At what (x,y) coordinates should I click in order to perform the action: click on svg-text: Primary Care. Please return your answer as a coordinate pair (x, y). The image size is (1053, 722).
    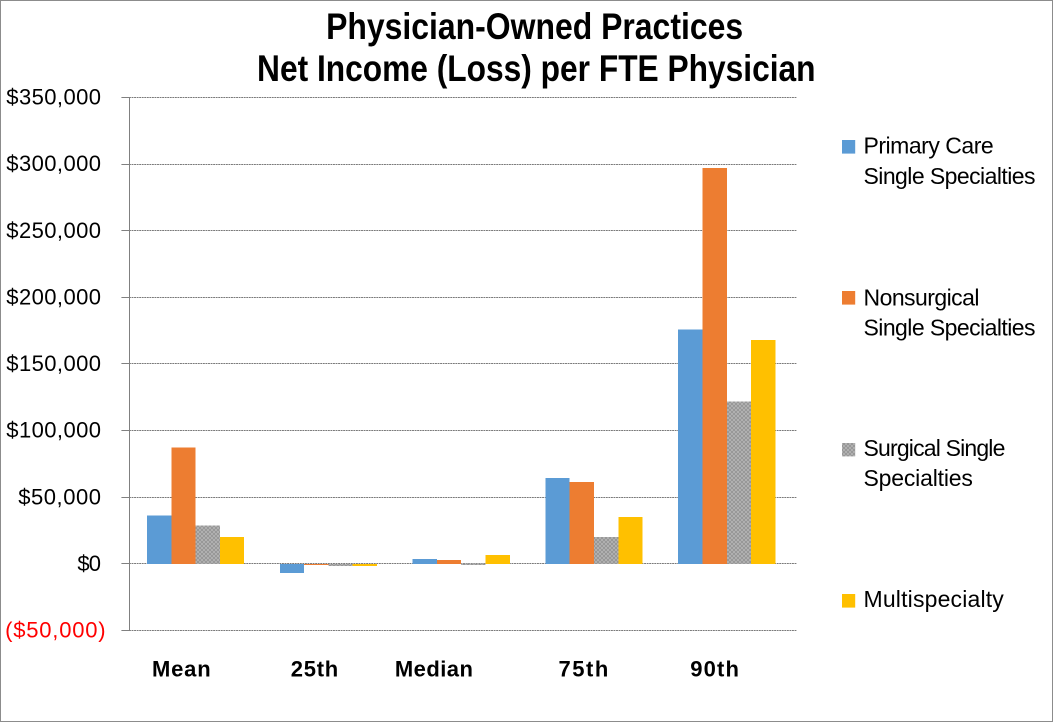
    Looking at the image, I should click on (929, 145).